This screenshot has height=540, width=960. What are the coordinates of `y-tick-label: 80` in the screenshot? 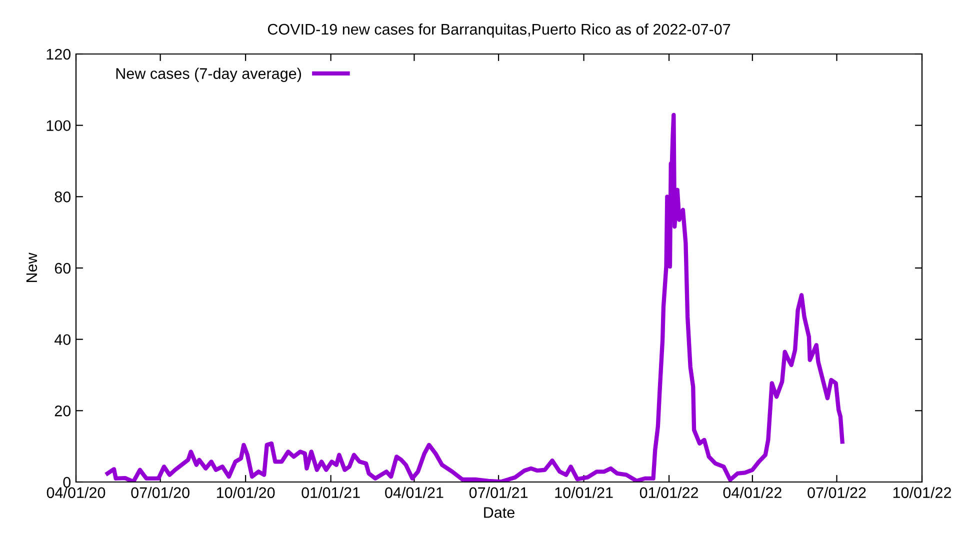 It's located at (62, 197).